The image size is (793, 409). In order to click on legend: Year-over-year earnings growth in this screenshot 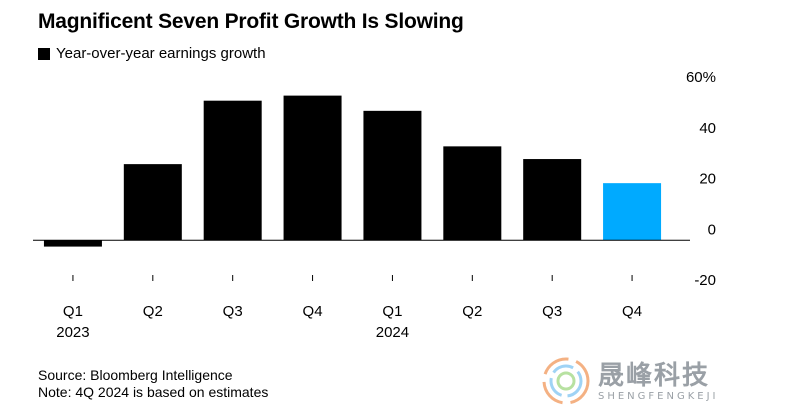, I will do `click(152, 53)`.